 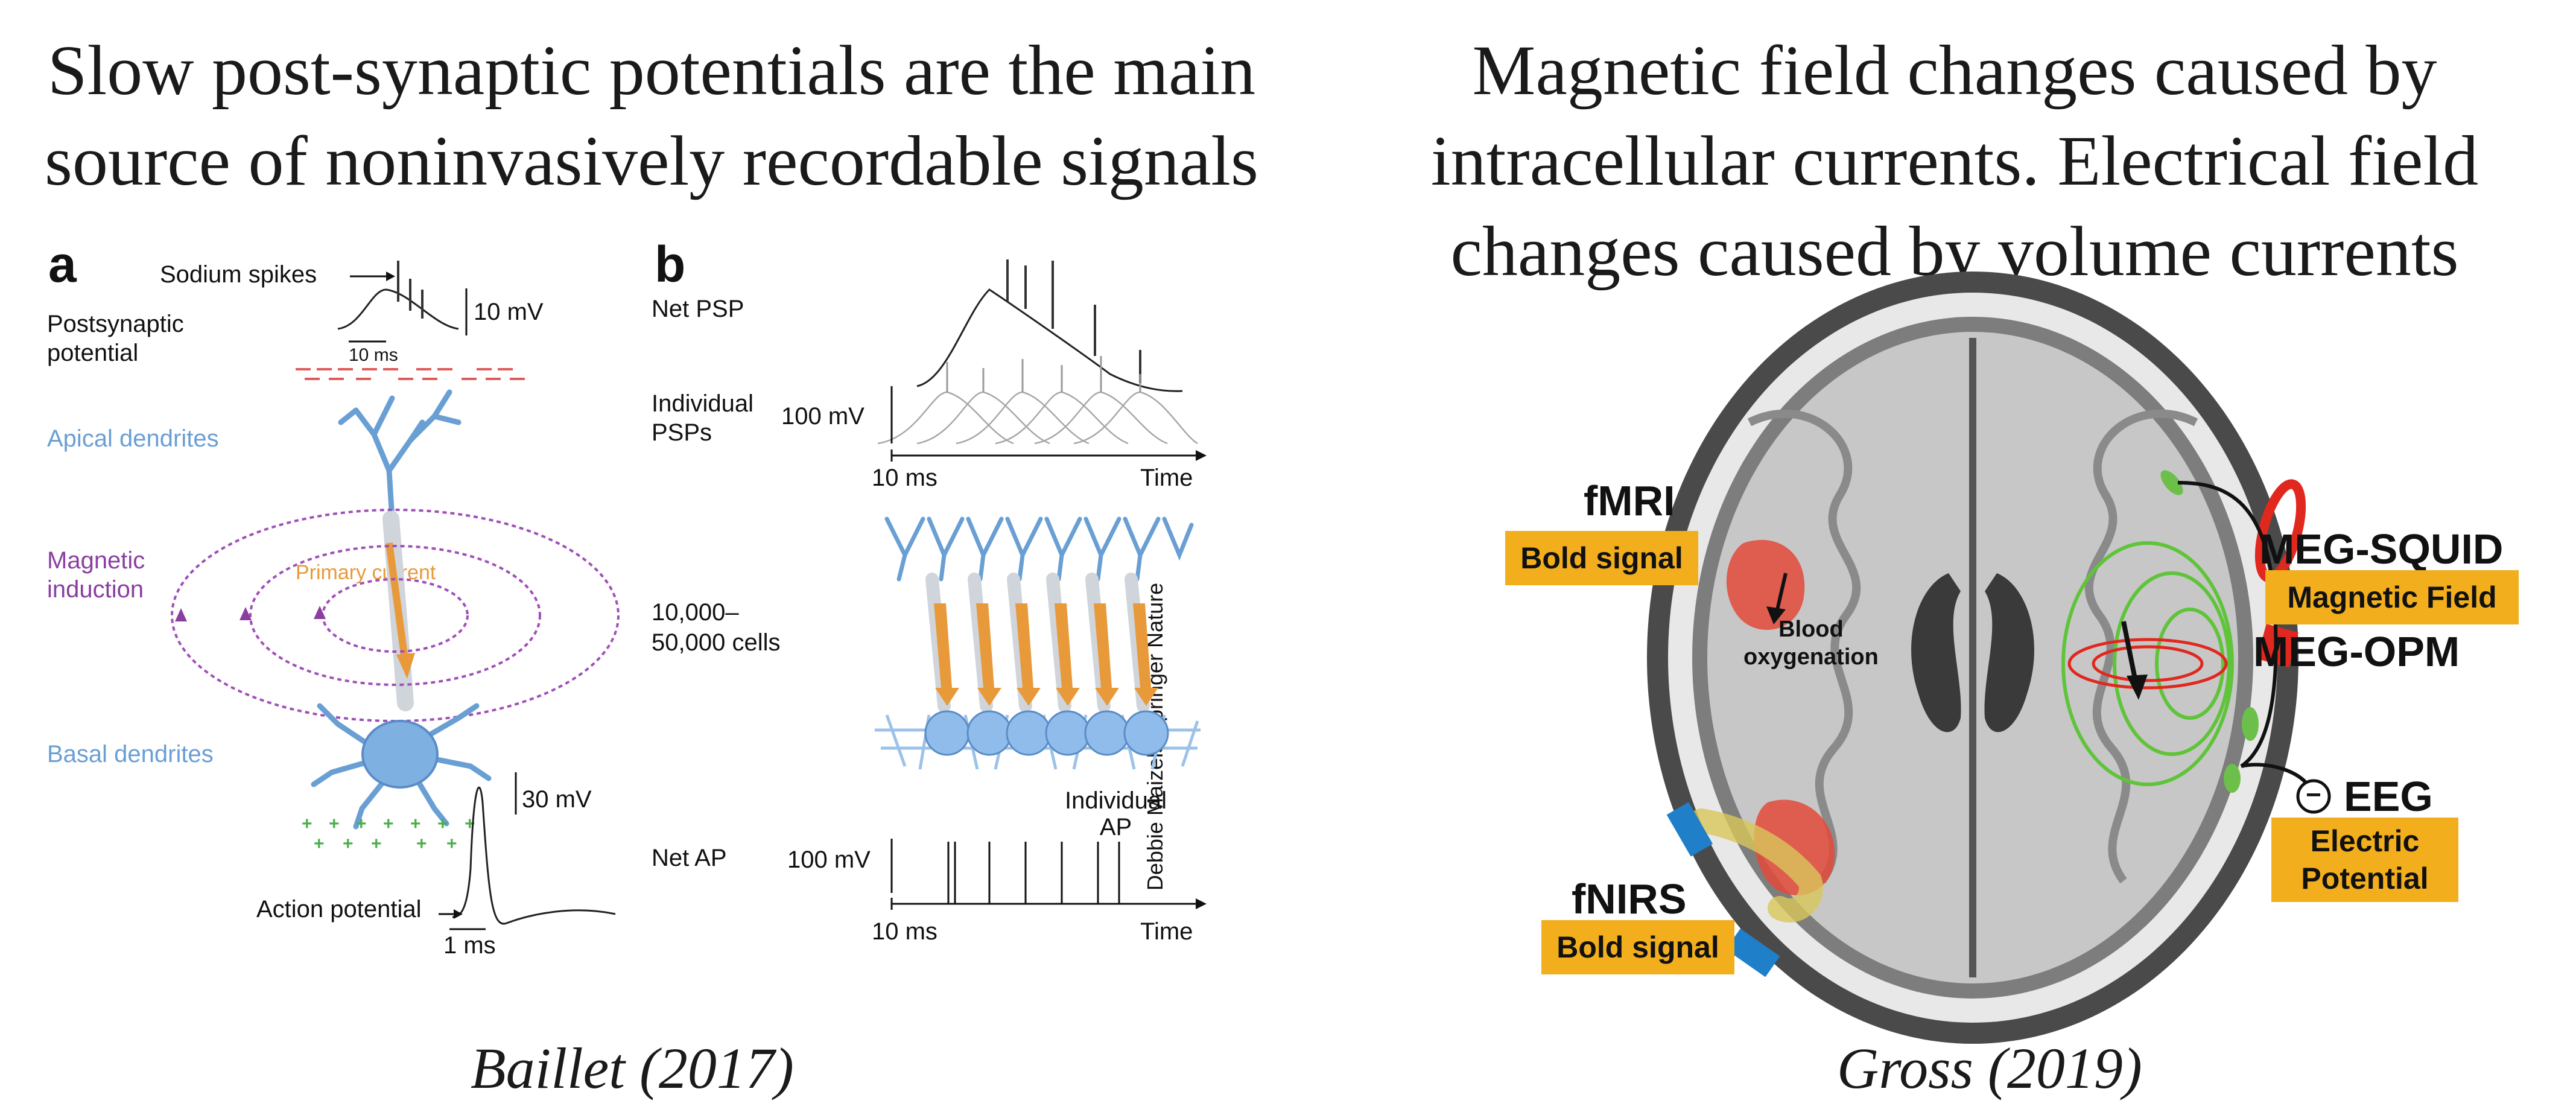 What do you see at coordinates (133, 438) in the screenshot?
I see `apical-dendrites-label: Apical dendrites` at bounding box center [133, 438].